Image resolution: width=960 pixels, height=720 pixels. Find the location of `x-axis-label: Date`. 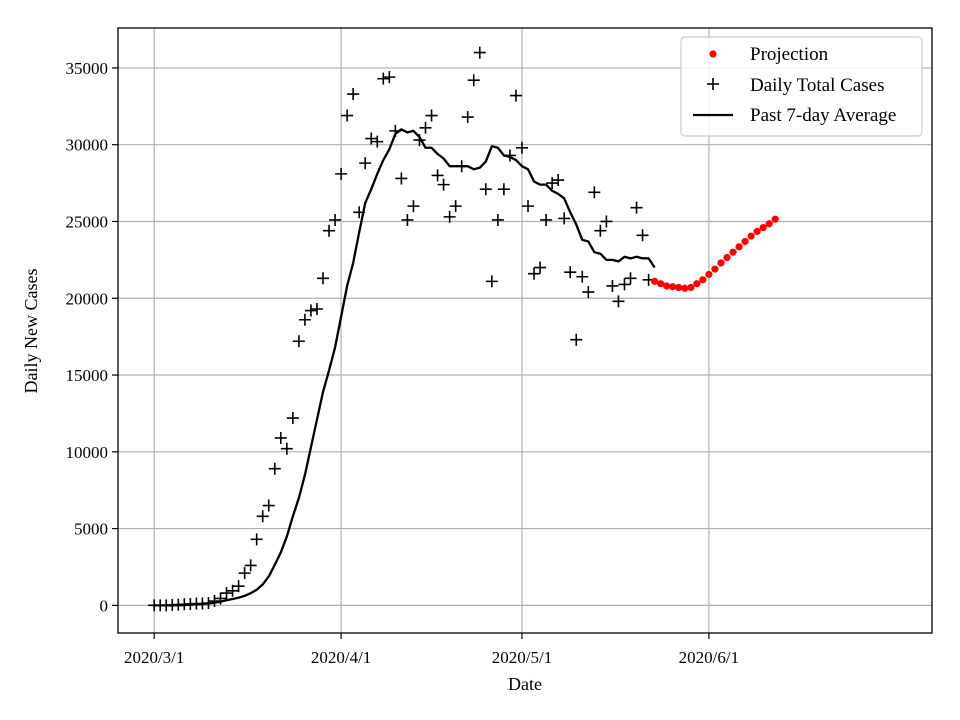

x-axis-label: Date is located at coordinates (525, 684).